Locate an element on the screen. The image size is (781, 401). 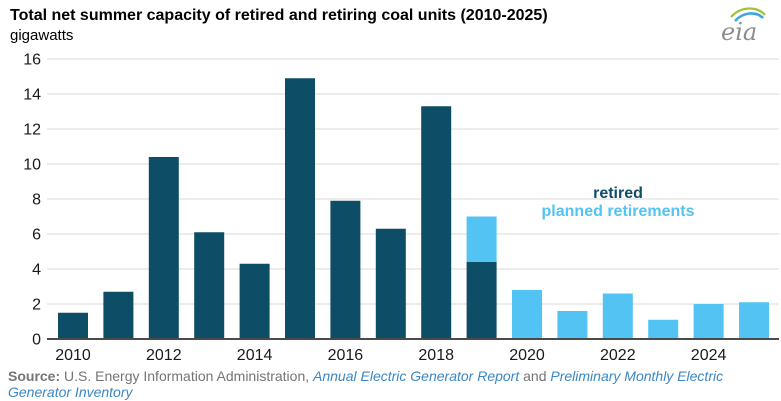
x-tick-label-2020: 2020 is located at coordinates (527, 355).